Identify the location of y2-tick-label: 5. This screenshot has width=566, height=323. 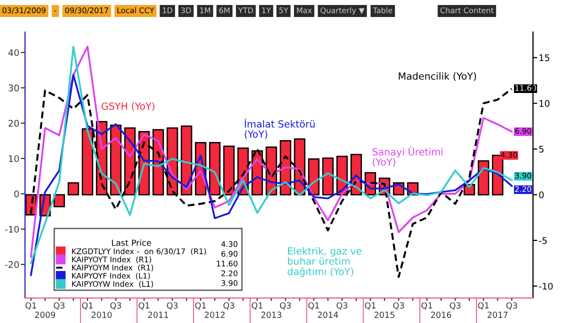
(541, 149).